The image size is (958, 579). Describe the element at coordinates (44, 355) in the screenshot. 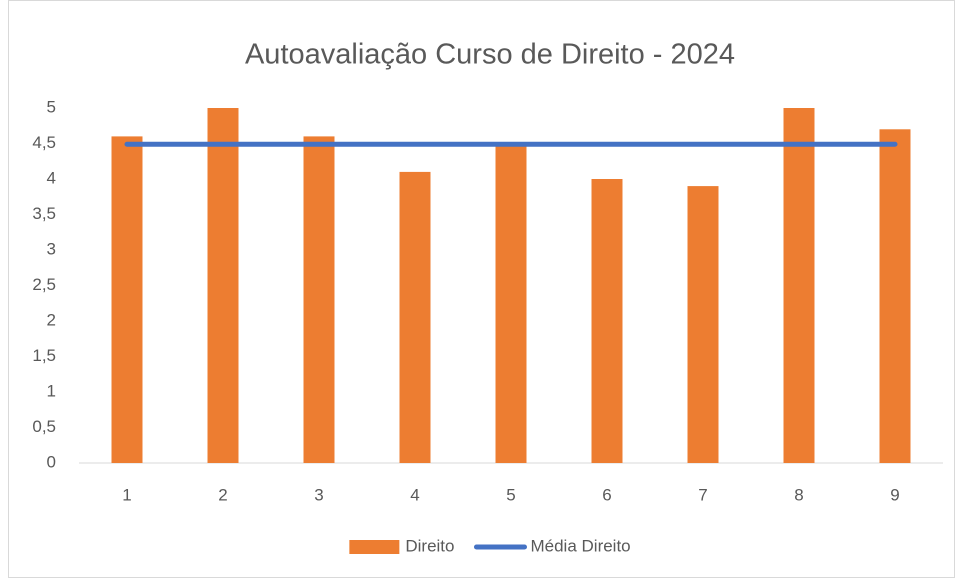

I see `y-tick-label: 1,5` at that location.